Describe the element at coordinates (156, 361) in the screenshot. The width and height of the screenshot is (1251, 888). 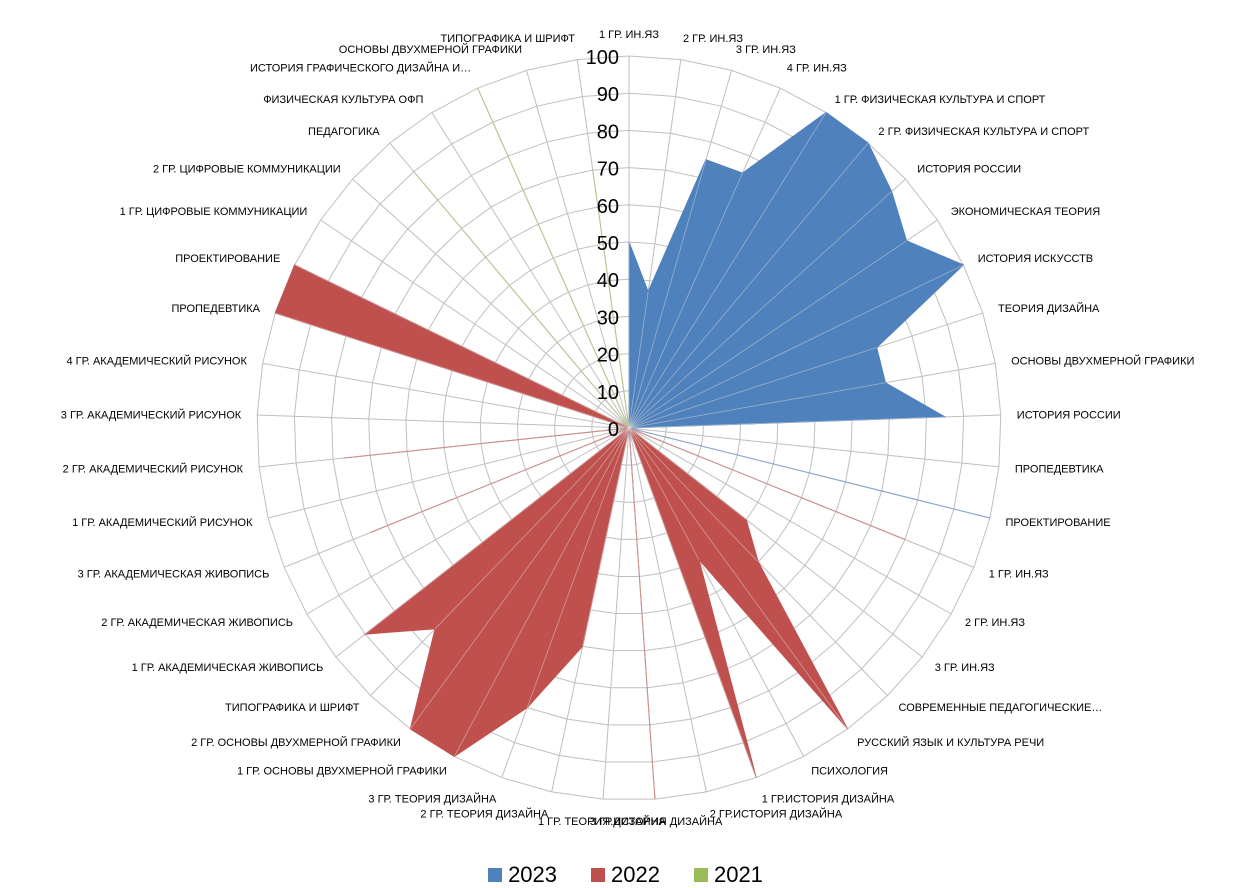
I see `category-label: 4 ГР. АКАДЕМИЧЕСКИЙ РИСУНОК` at that location.